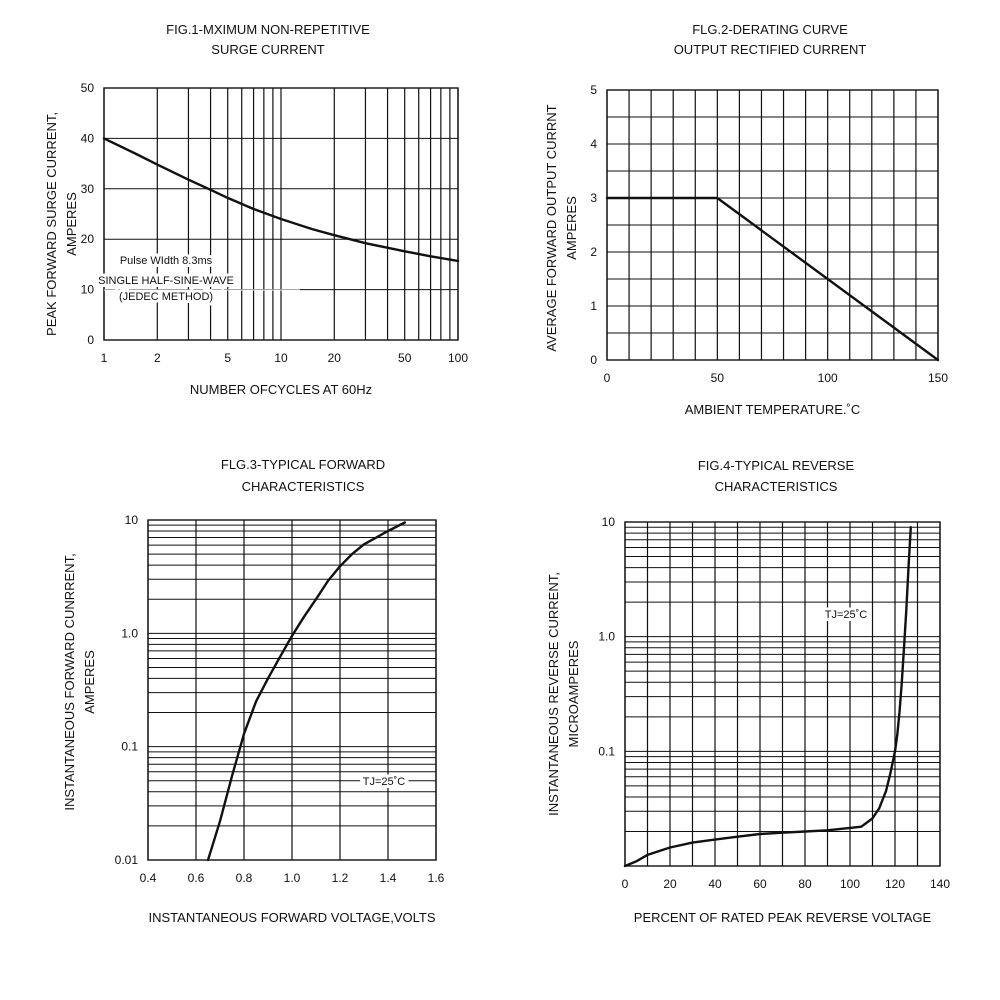 Image resolution: width=1000 pixels, height=1000 pixels. I want to click on chart-title: SURGE CURRENT, so click(267, 49).